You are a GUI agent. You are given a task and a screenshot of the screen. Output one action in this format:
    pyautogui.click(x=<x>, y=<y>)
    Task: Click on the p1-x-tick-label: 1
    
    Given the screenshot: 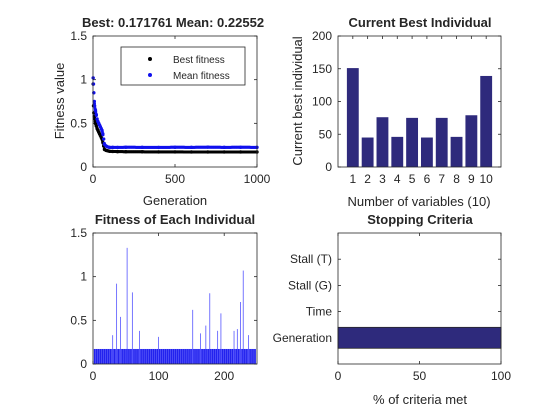 What is the action you would take?
    pyautogui.click(x=352, y=179)
    